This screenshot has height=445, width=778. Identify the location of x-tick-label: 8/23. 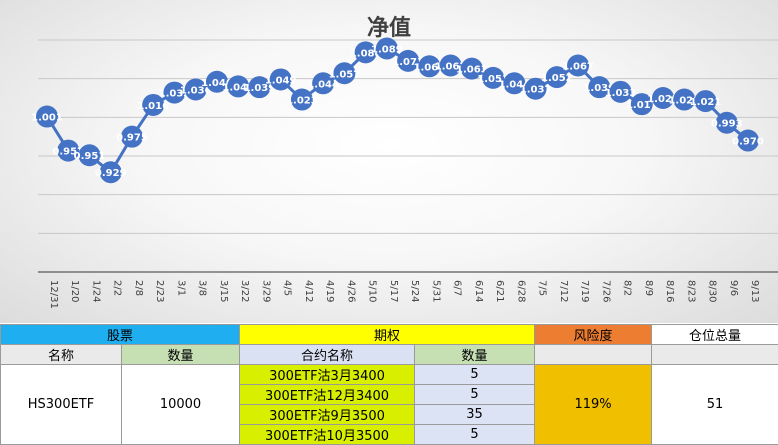
(690, 291).